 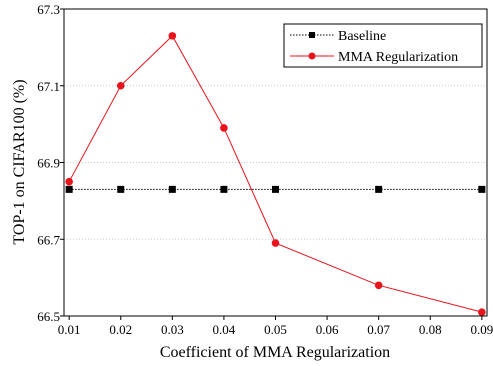 What do you see at coordinates (19, 161) in the screenshot?
I see `y-axis-title: TOP-1 on CIFAR100 (%)` at bounding box center [19, 161].